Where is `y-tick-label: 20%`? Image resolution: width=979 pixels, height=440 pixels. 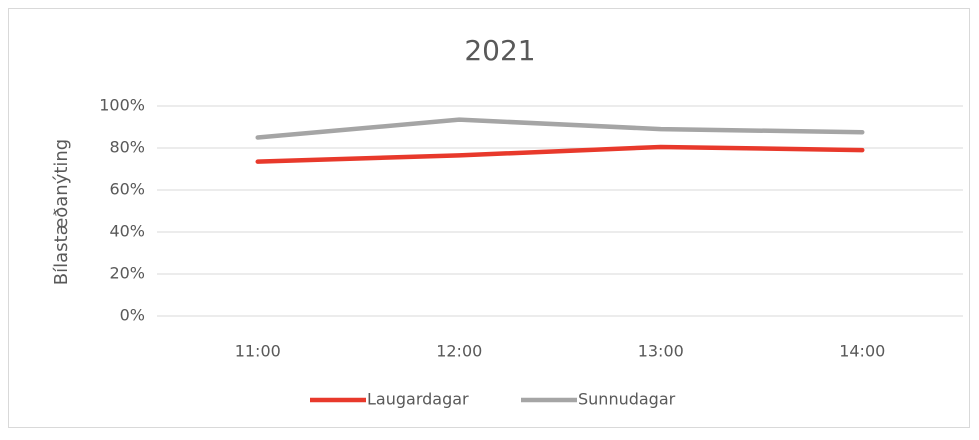
y-tick-label: 20% is located at coordinates (127, 273).